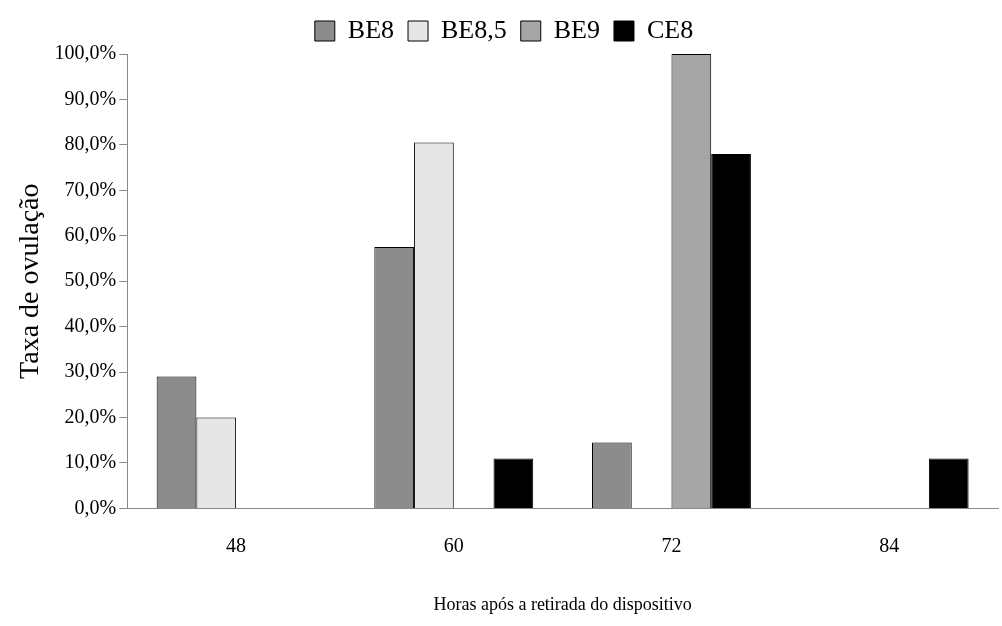 This screenshot has height=626, width=1002. I want to click on legend-label: BE8,5, so click(474, 29).